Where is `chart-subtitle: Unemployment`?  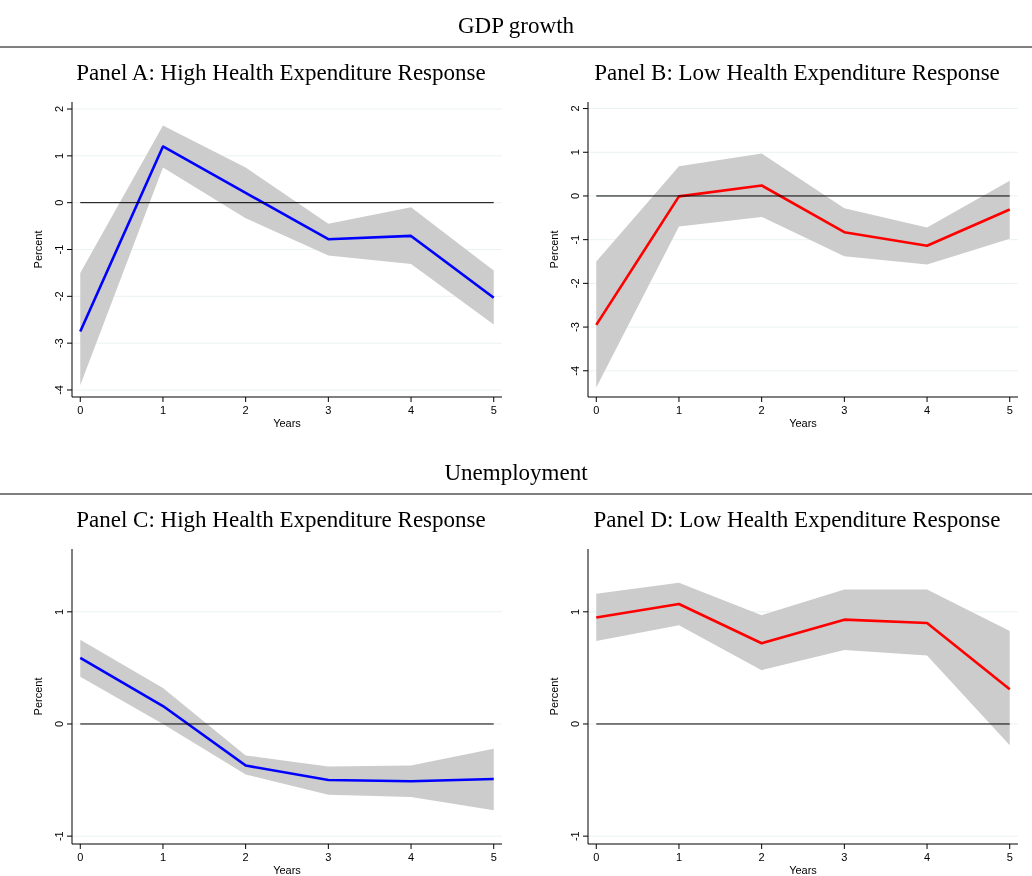 chart-subtitle: Unemployment is located at coordinates (516, 472).